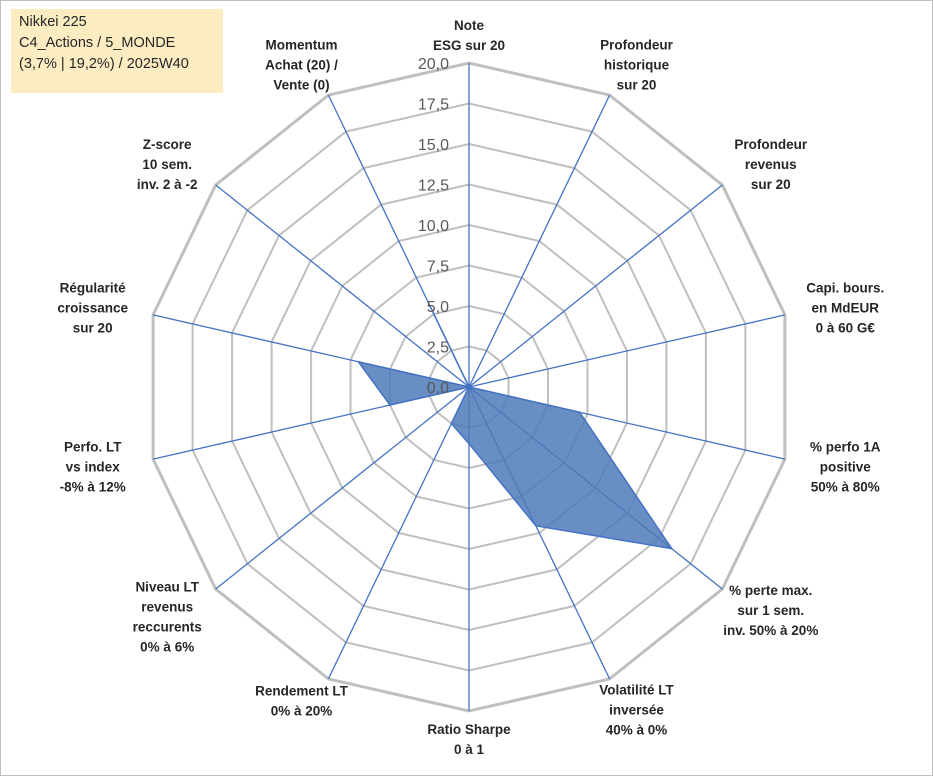 This screenshot has height=777, width=933. What do you see at coordinates (438, 348) in the screenshot?
I see `tick-label: 2,5` at bounding box center [438, 348].